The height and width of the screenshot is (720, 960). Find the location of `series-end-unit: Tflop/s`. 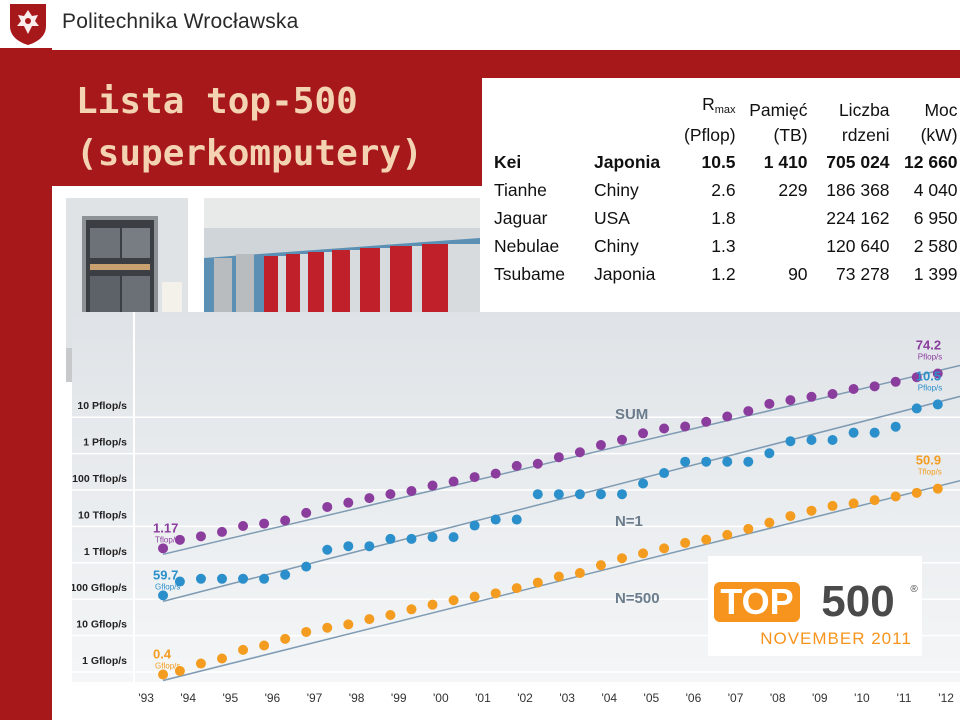

series-end-unit: Tflop/s is located at coordinates (930, 472).